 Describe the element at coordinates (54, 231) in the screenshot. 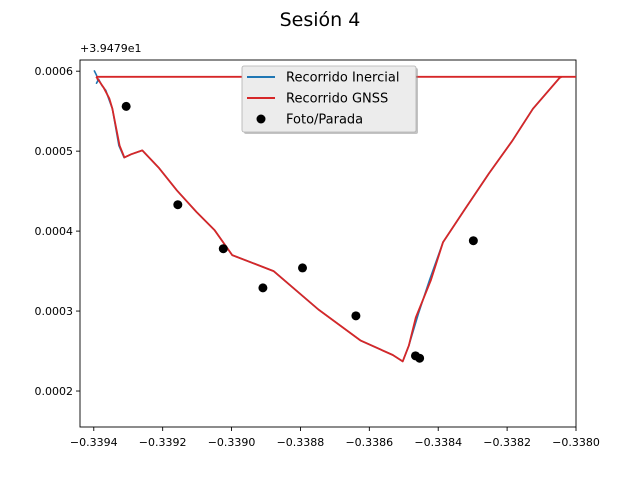

I see `y-tick-label: 0.0004` at that location.